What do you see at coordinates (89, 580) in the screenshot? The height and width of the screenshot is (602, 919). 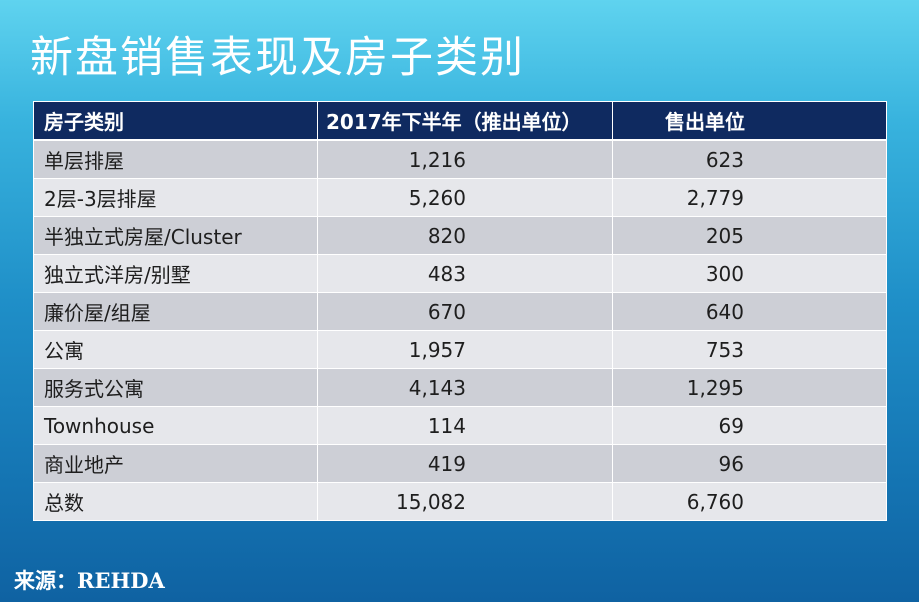 I see `source-note: 来源：REHDA` at bounding box center [89, 580].